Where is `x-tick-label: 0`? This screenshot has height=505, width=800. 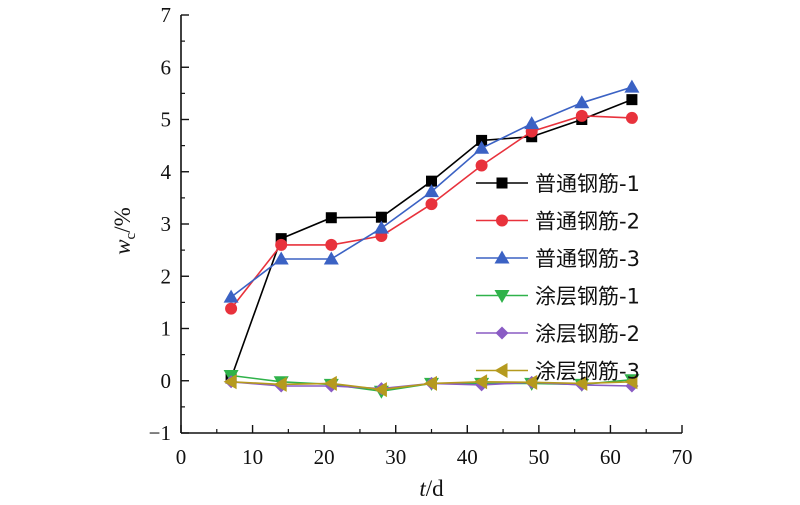 x-tick-label: 0 is located at coordinates (181, 457).